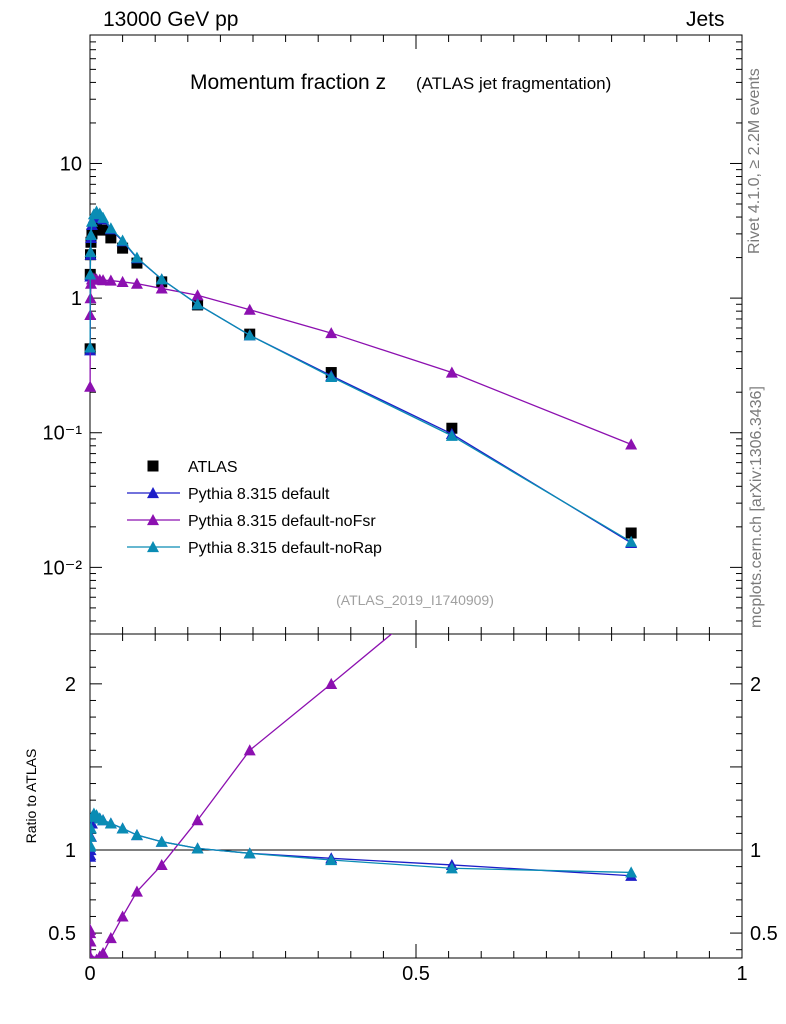  What do you see at coordinates (282, 521) in the screenshot?
I see `legend-pythia-8-315-default-nofsr-label: Pythia 8.315 default-noFsr` at bounding box center [282, 521].